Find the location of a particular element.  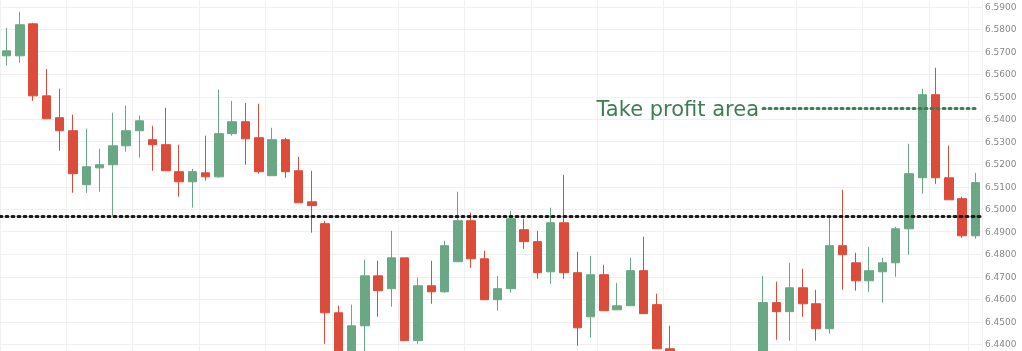

y-tick-label: 6.5200 is located at coordinates (1001, 164).